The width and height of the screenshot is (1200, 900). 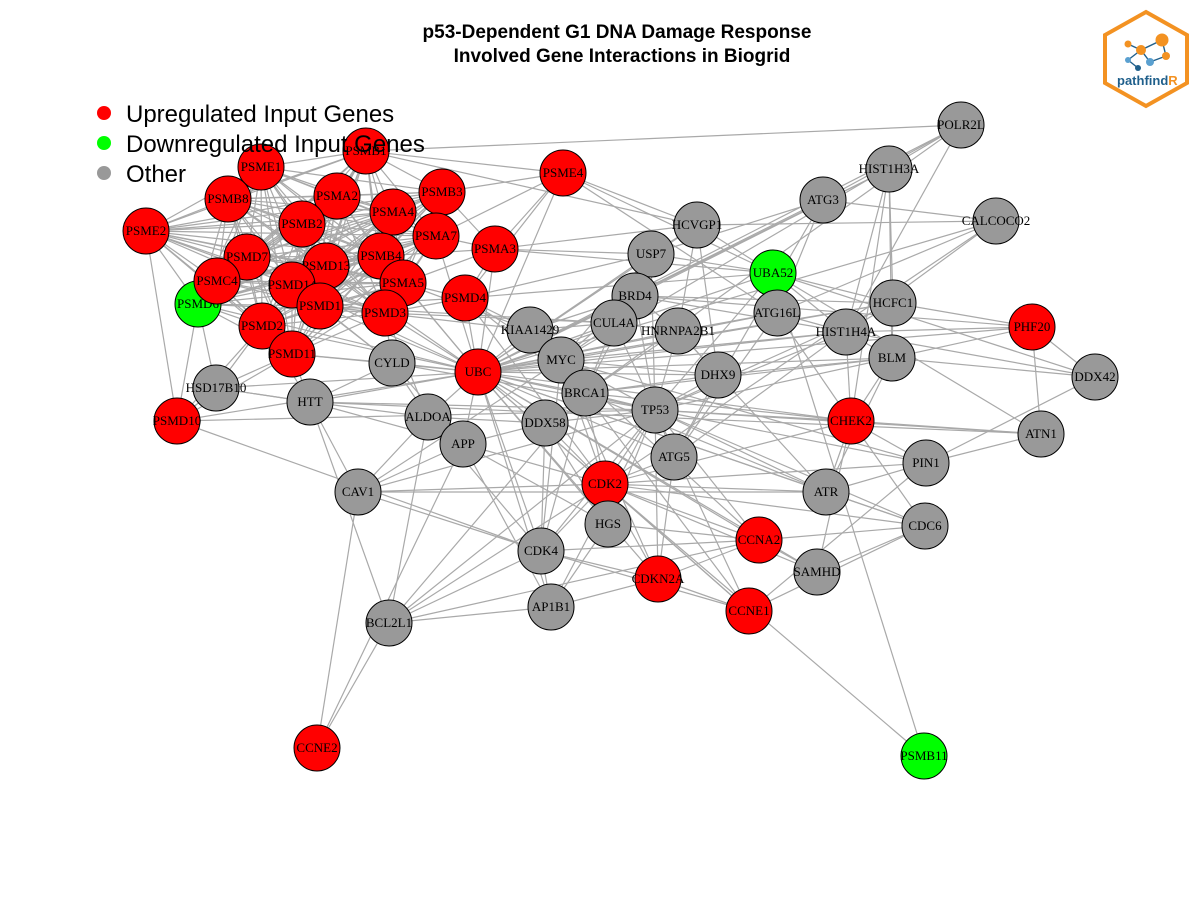 I want to click on node-psmc4: PSMC4, so click(x=217, y=281).